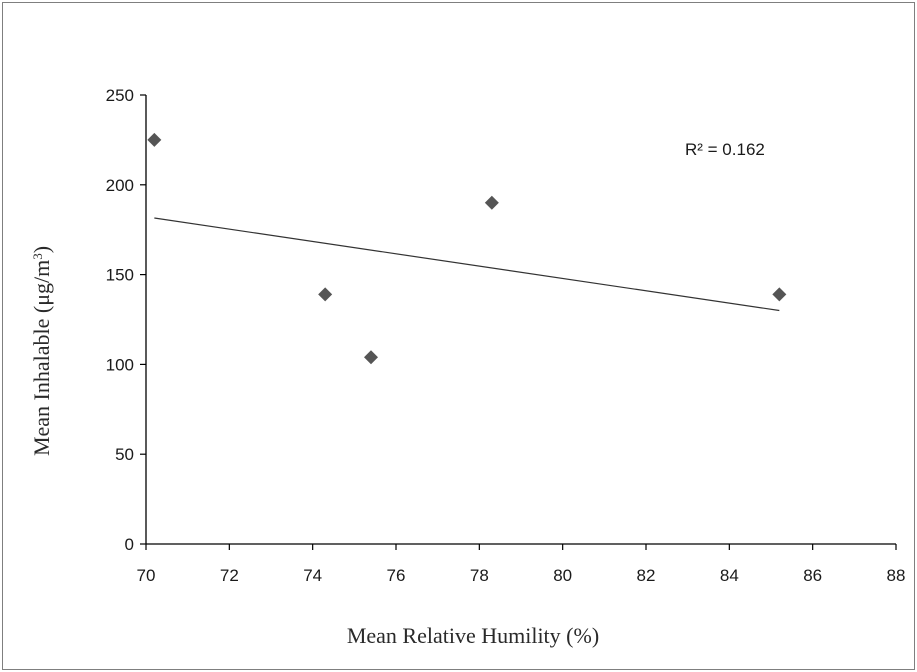  What do you see at coordinates (120, 95) in the screenshot?
I see `y-tick-label: 250` at bounding box center [120, 95].